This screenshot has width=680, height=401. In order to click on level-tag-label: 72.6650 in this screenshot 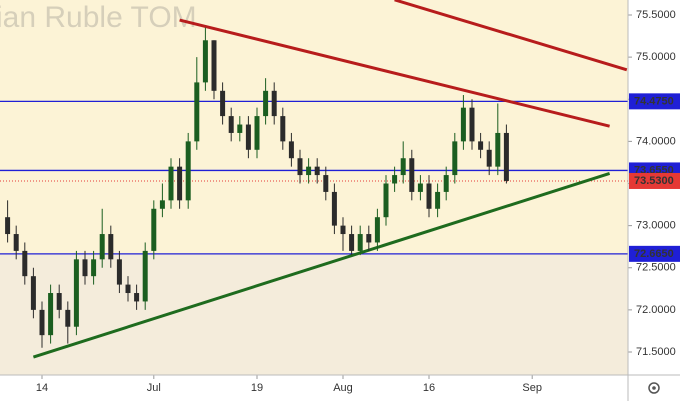, I will do `click(654, 254)`.